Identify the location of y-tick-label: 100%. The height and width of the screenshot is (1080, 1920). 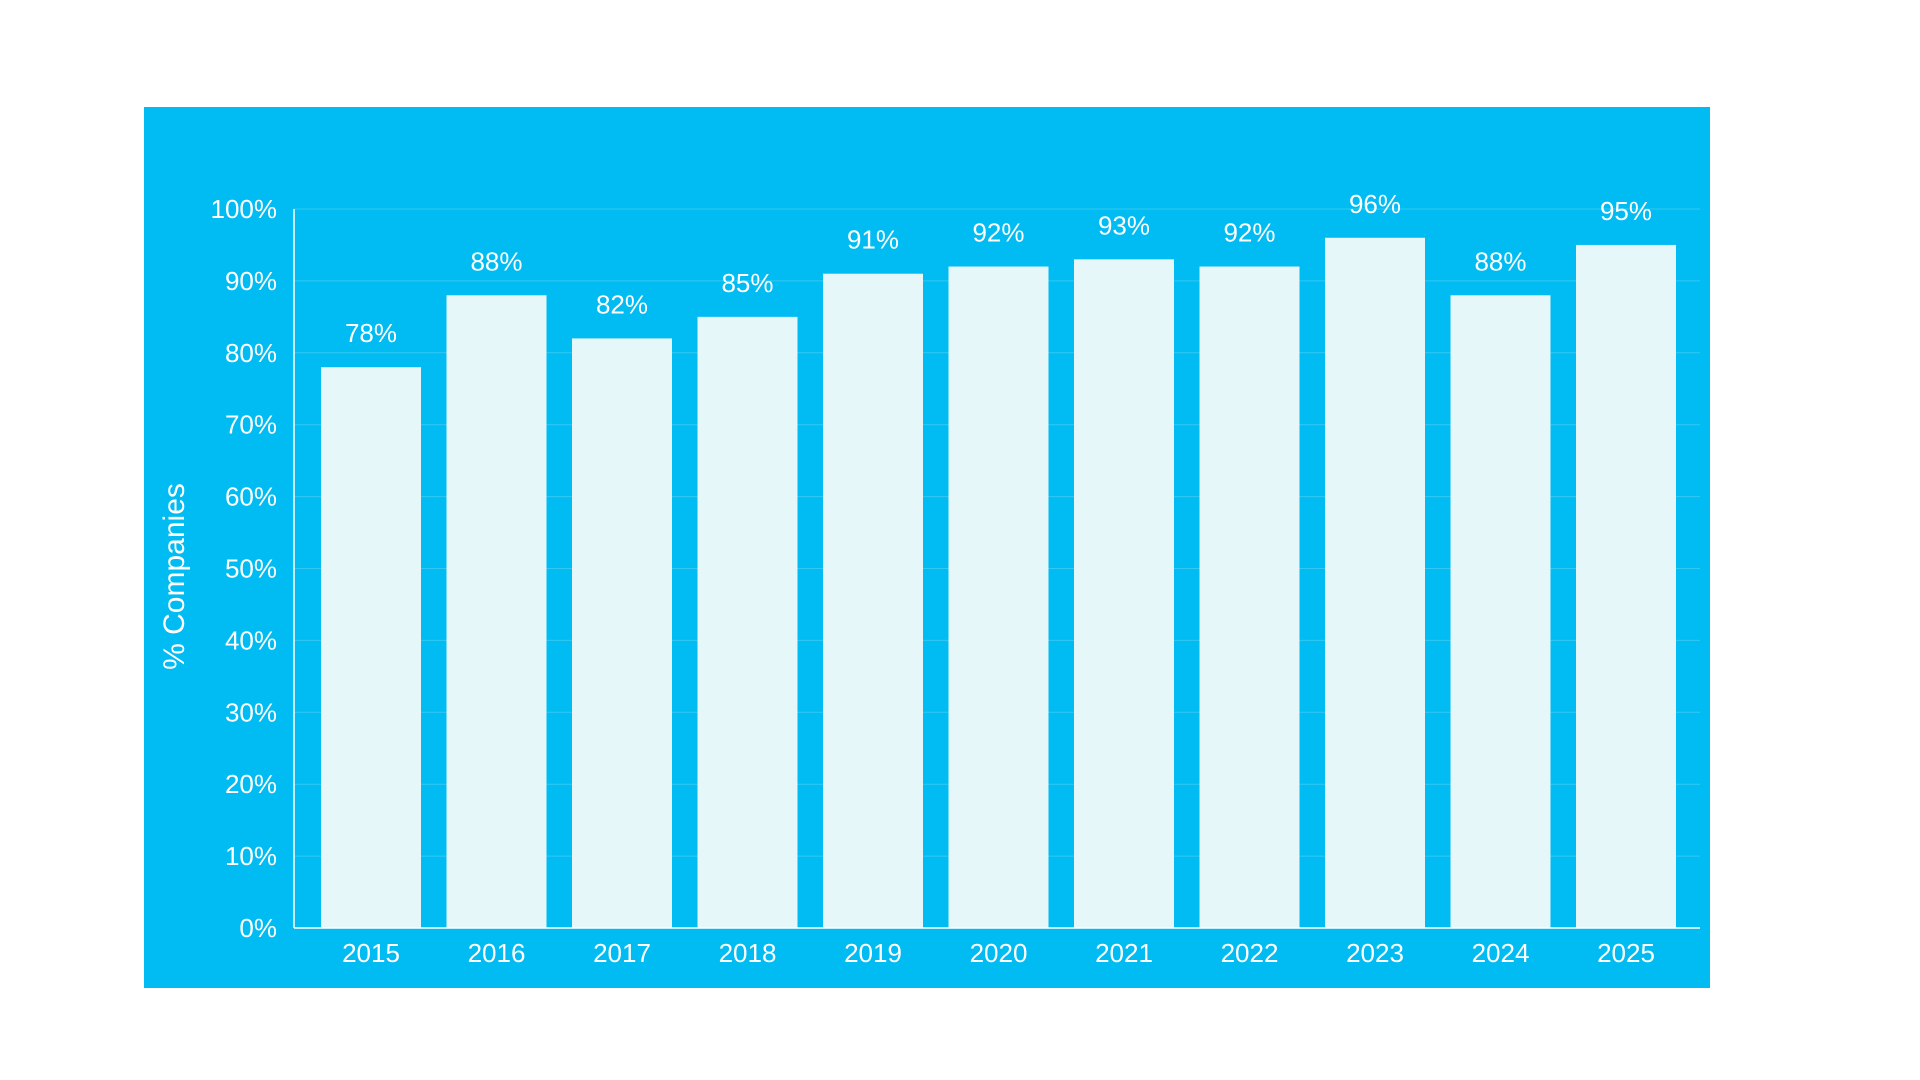
(244, 209).